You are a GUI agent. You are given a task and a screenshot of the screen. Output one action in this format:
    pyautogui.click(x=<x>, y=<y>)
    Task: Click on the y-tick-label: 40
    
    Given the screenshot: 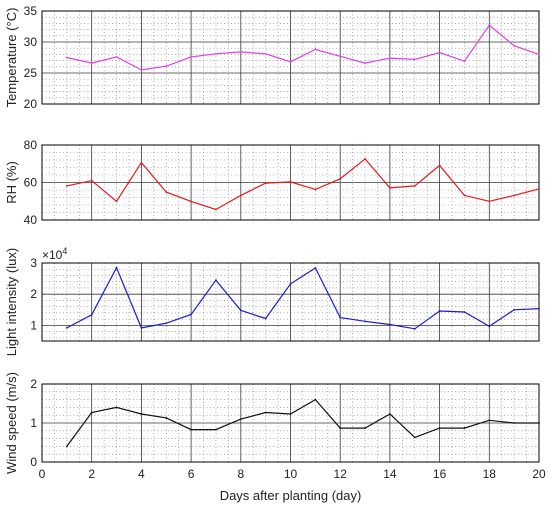 What is the action you would take?
    pyautogui.click(x=31, y=220)
    